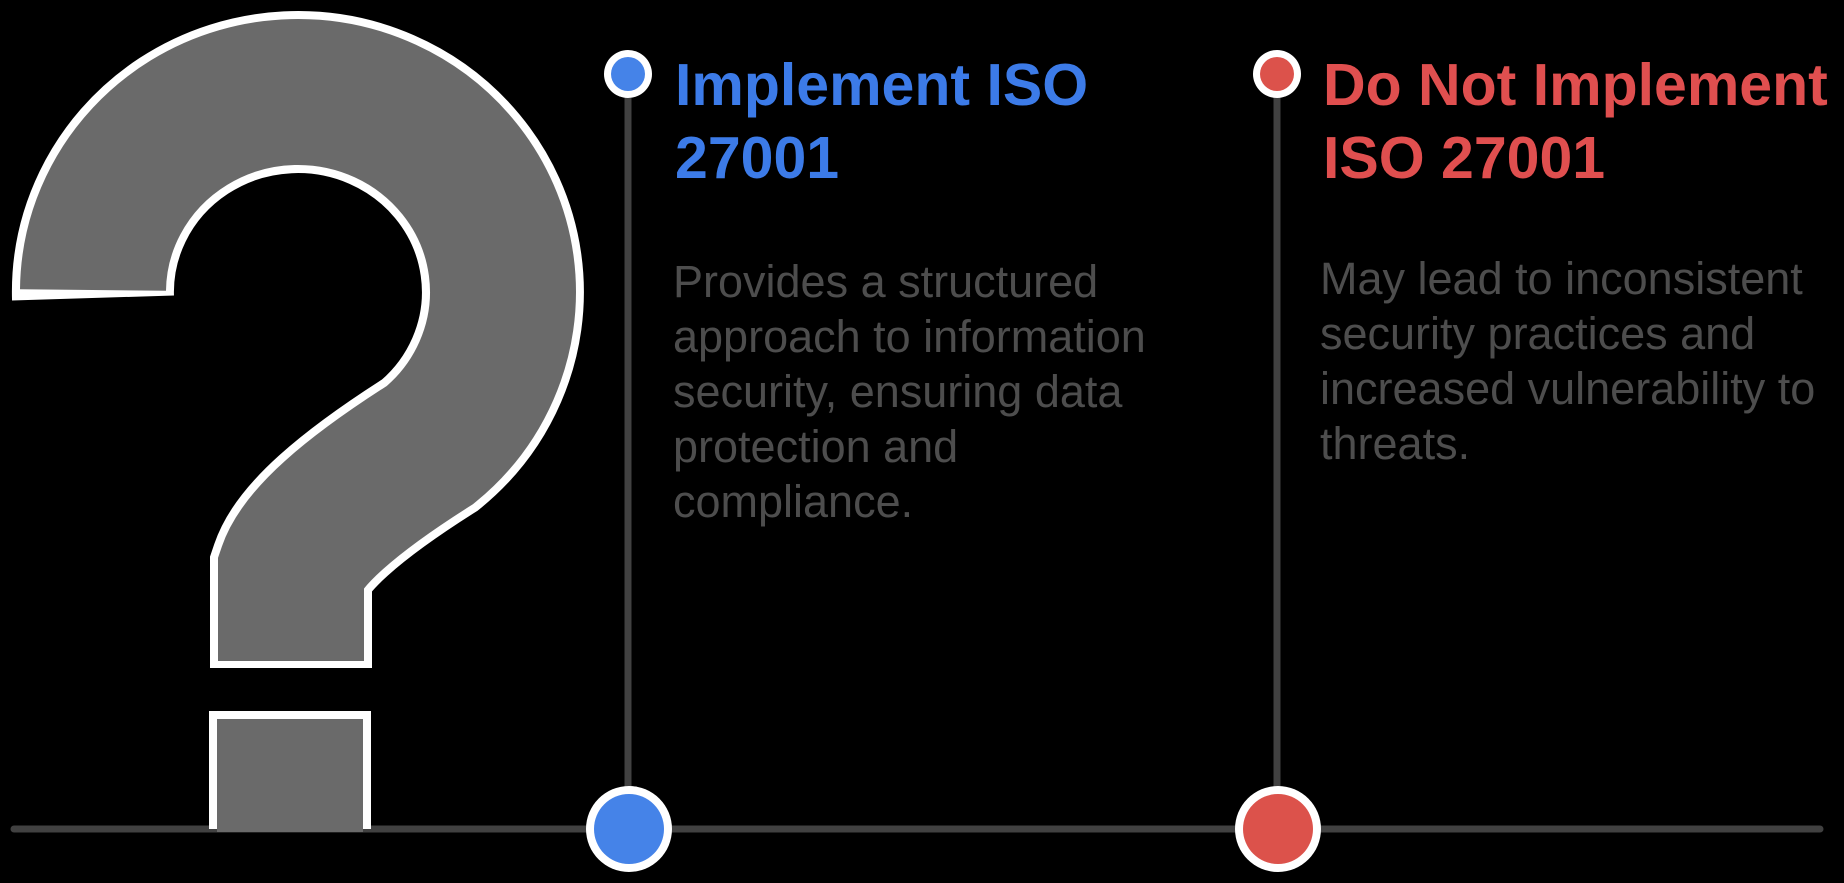  I want to click on do-not-title: Do Not Implement ISO 27001, so click(1575, 121).